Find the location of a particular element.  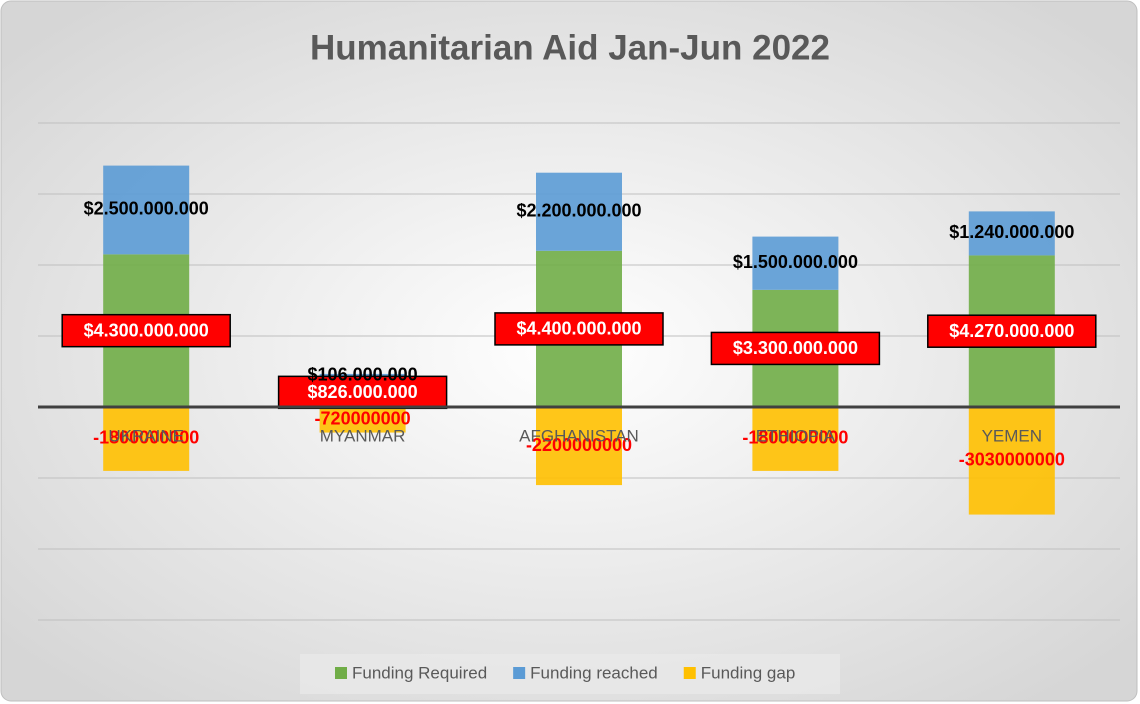

data-label: $2.500.000.000 is located at coordinates (146, 209).